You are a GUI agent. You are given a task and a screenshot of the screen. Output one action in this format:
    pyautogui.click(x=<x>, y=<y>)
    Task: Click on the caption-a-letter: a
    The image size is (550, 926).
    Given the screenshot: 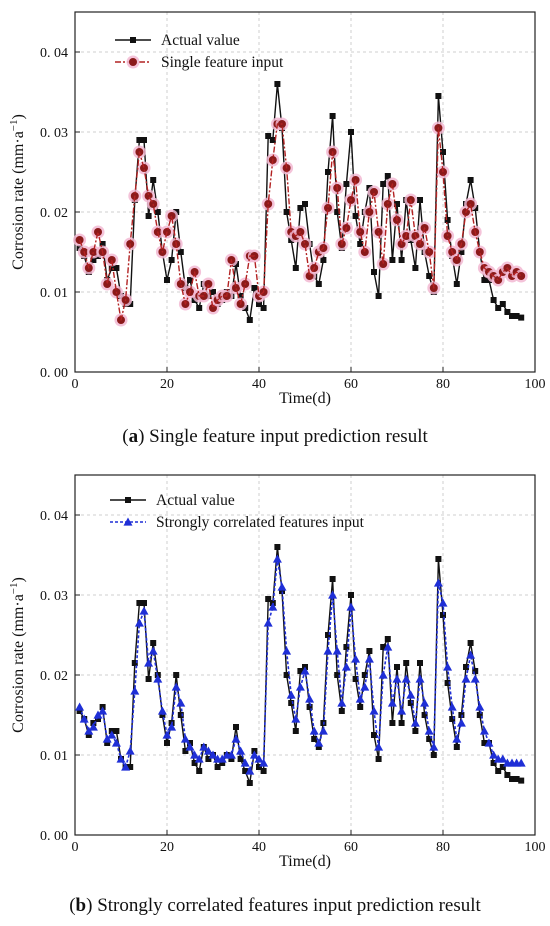 What is the action you would take?
    pyautogui.click(x=133, y=436)
    